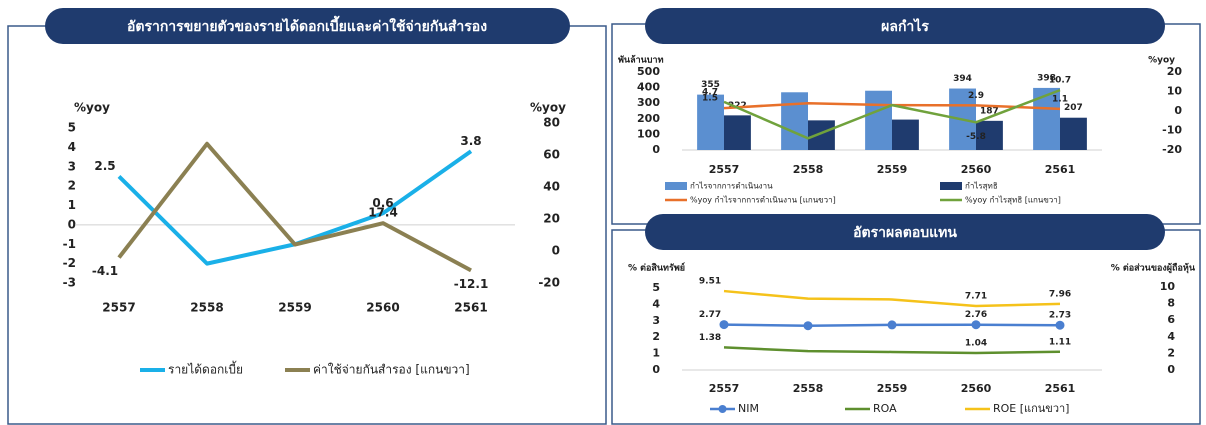 This screenshot has height=425, width=1206. What do you see at coordinates (710, 315) in the screenshot?
I see `data-label: 2.77` at bounding box center [710, 315].